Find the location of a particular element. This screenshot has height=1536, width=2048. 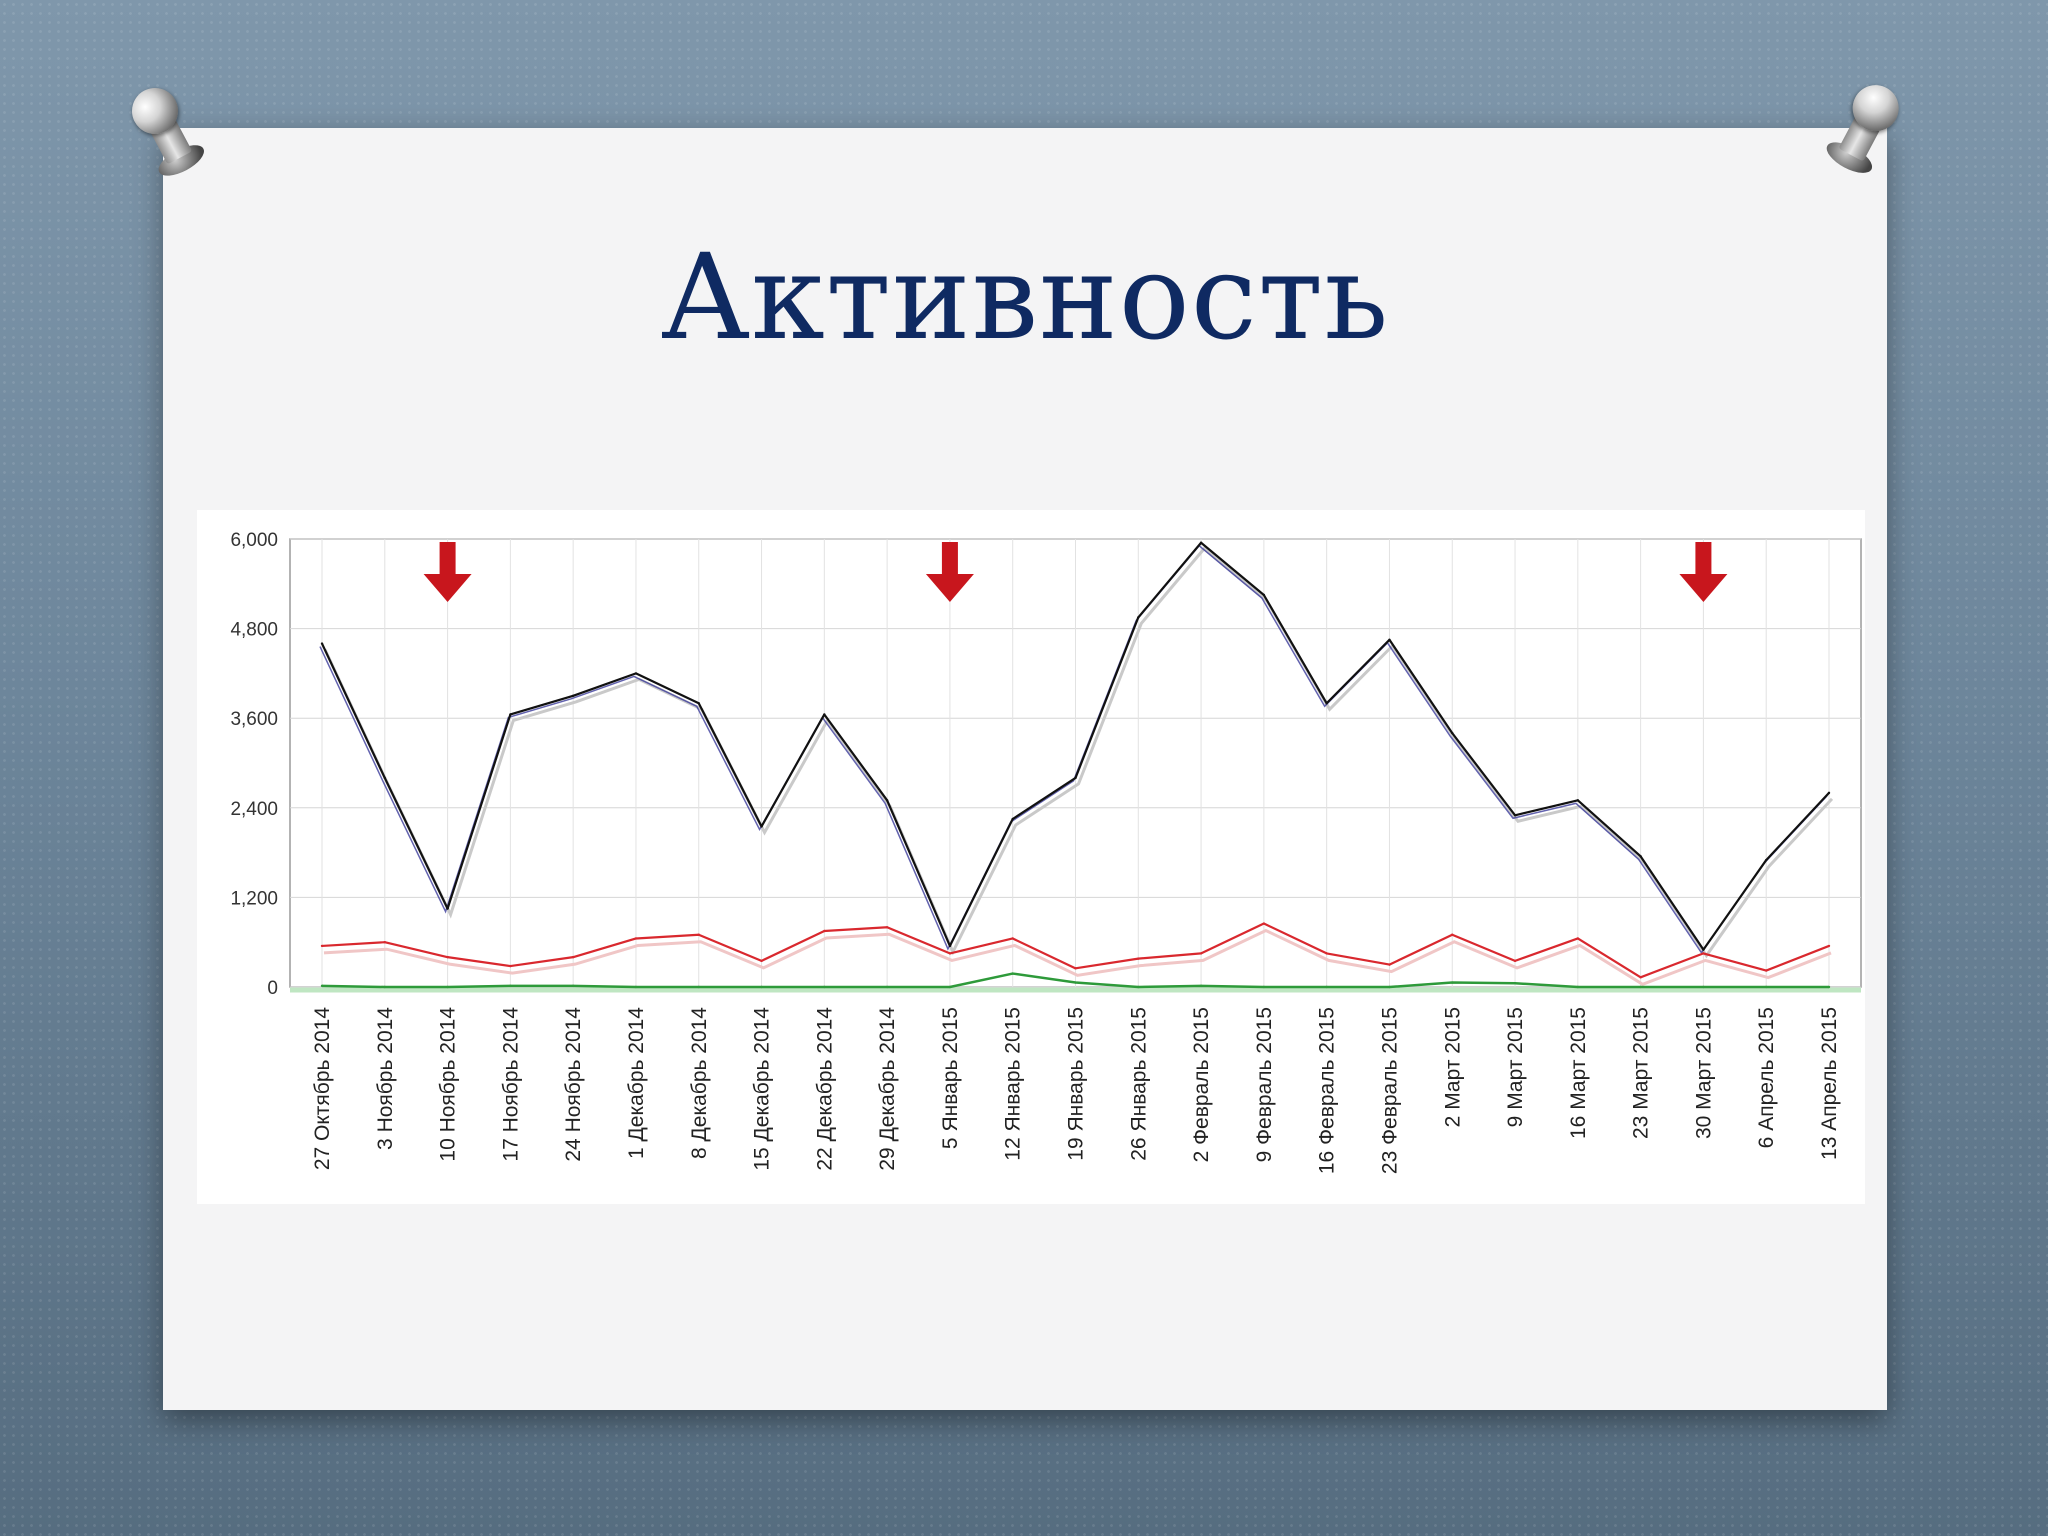

series-shadow-line is located at coordinates (1077, 957).